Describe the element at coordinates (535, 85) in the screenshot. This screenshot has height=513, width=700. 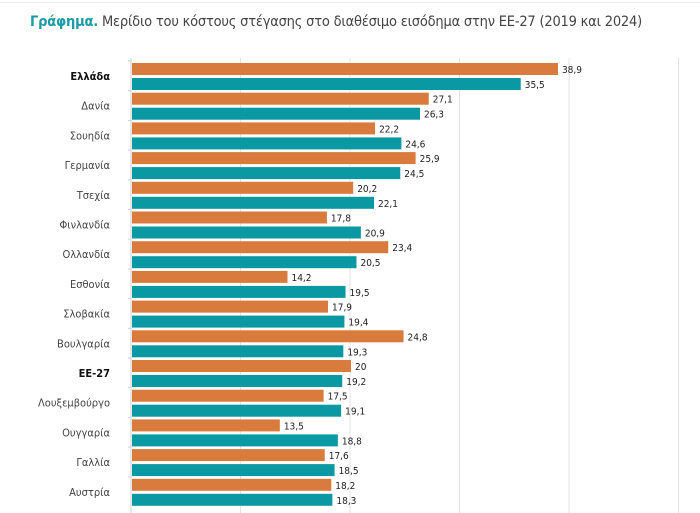
I see `data-label: 35,5` at that location.